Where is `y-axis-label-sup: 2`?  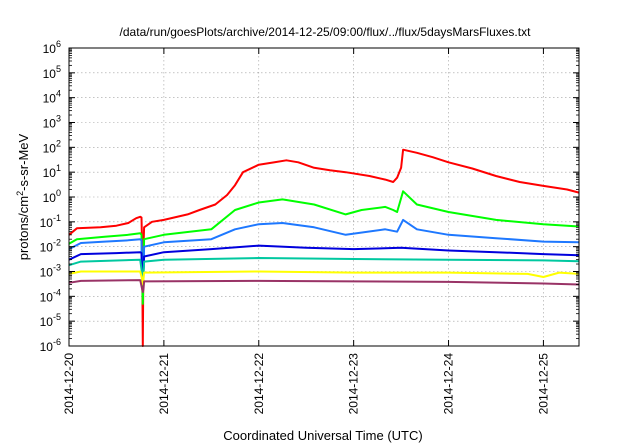 y-axis-label-sup: 2 is located at coordinates (20, 193).